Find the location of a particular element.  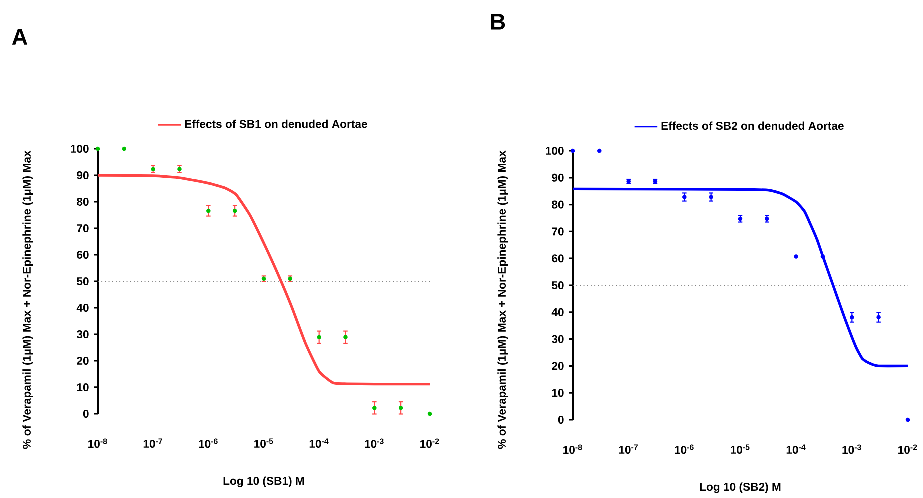

chart-title: B is located at coordinates (498, 22).